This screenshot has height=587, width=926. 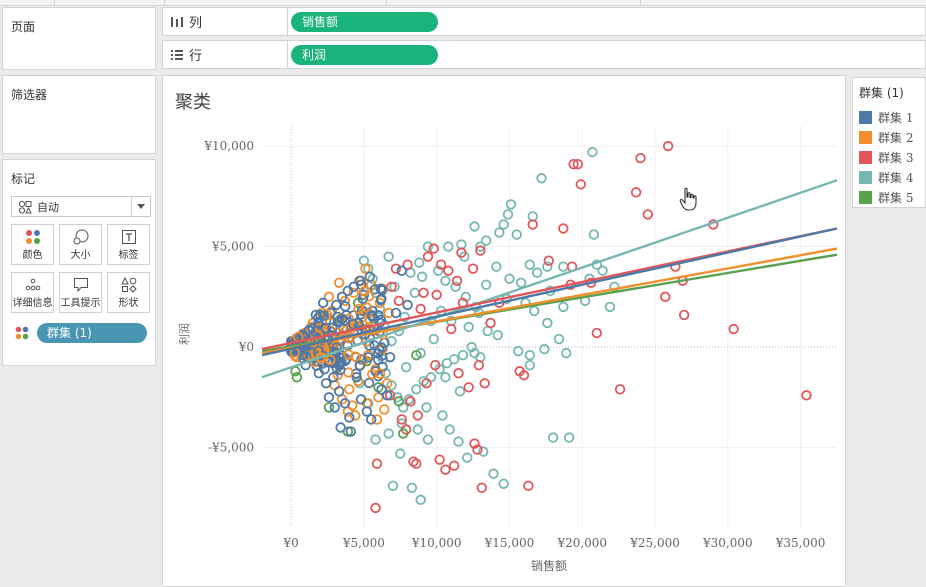 I want to click on marks-detail-button: 详细信息, so click(x=32, y=292).